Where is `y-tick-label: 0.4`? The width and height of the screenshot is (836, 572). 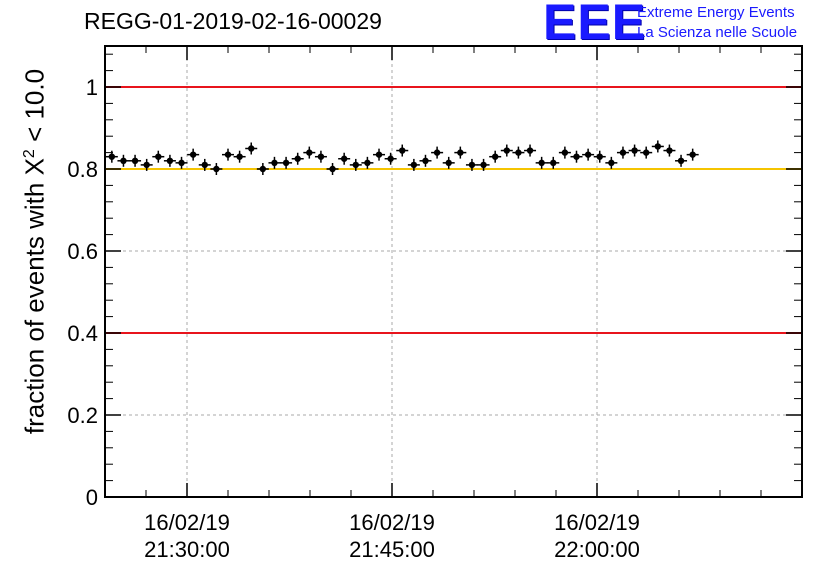
y-tick-label: 0.4 is located at coordinates (82, 333).